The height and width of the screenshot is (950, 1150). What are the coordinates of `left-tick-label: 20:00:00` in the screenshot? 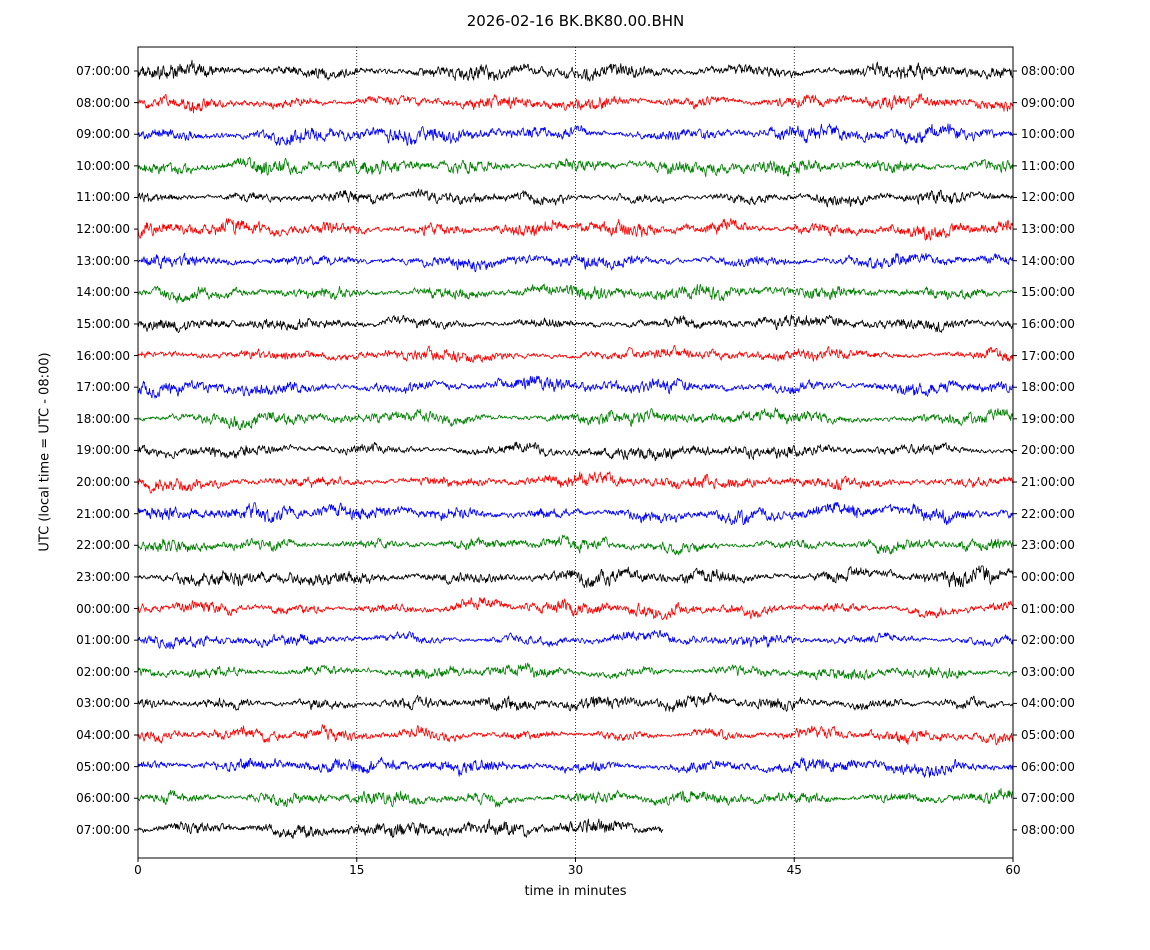 It's located at (103, 482).